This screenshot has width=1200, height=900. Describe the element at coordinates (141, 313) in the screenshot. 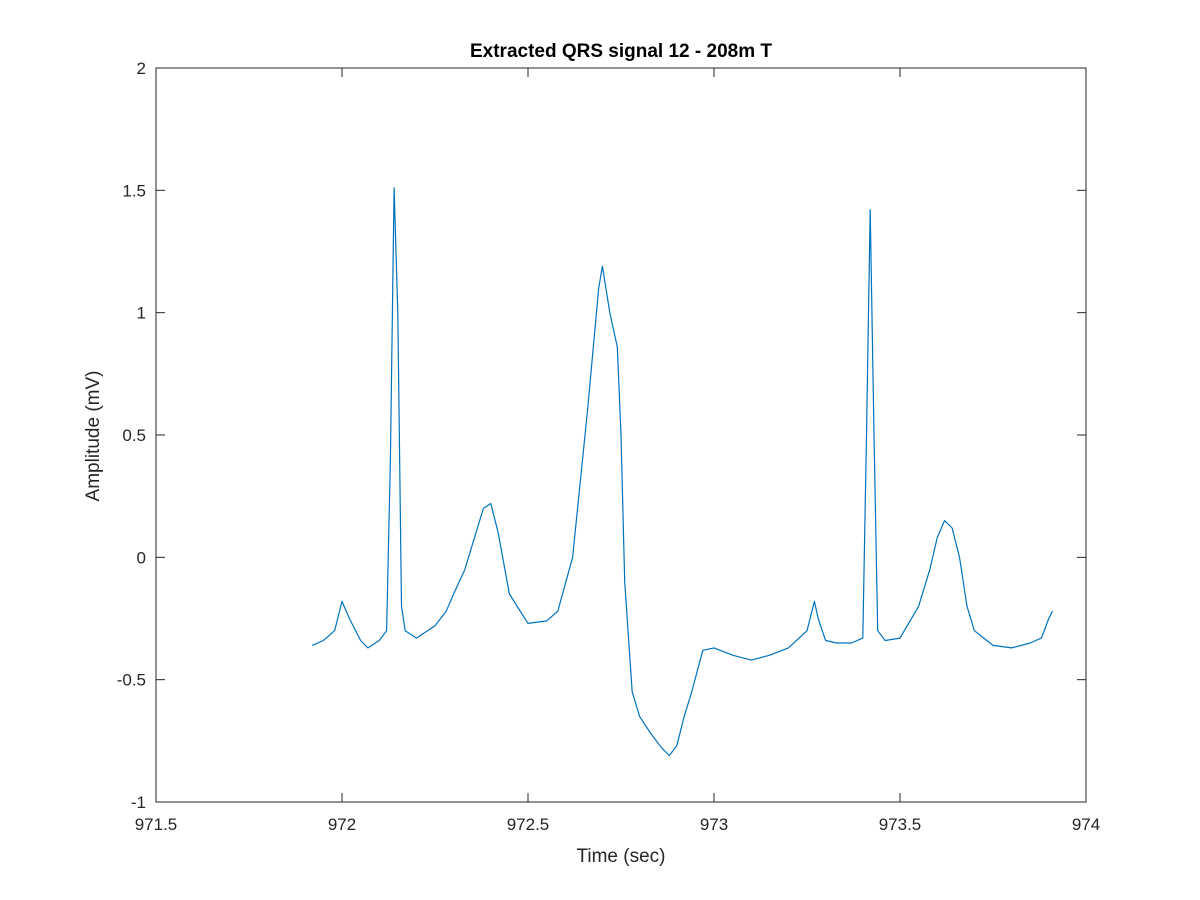

I see `y-tick-label: 1` at that location.